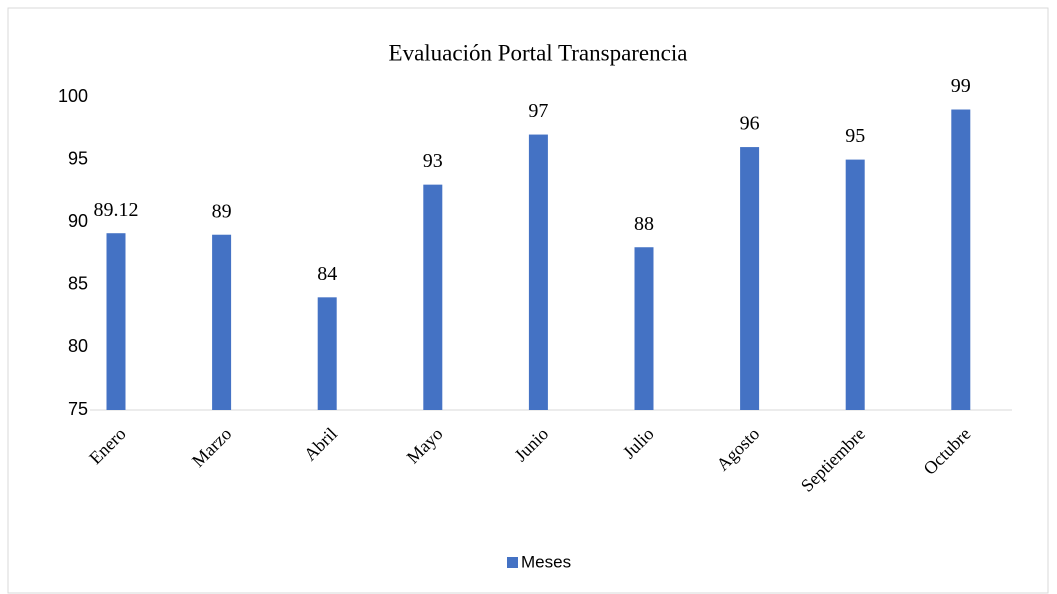 The image size is (1057, 594). What do you see at coordinates (961, 86) in the screenshot?
I see `data-label: 99` at bounding box center [961, 86].